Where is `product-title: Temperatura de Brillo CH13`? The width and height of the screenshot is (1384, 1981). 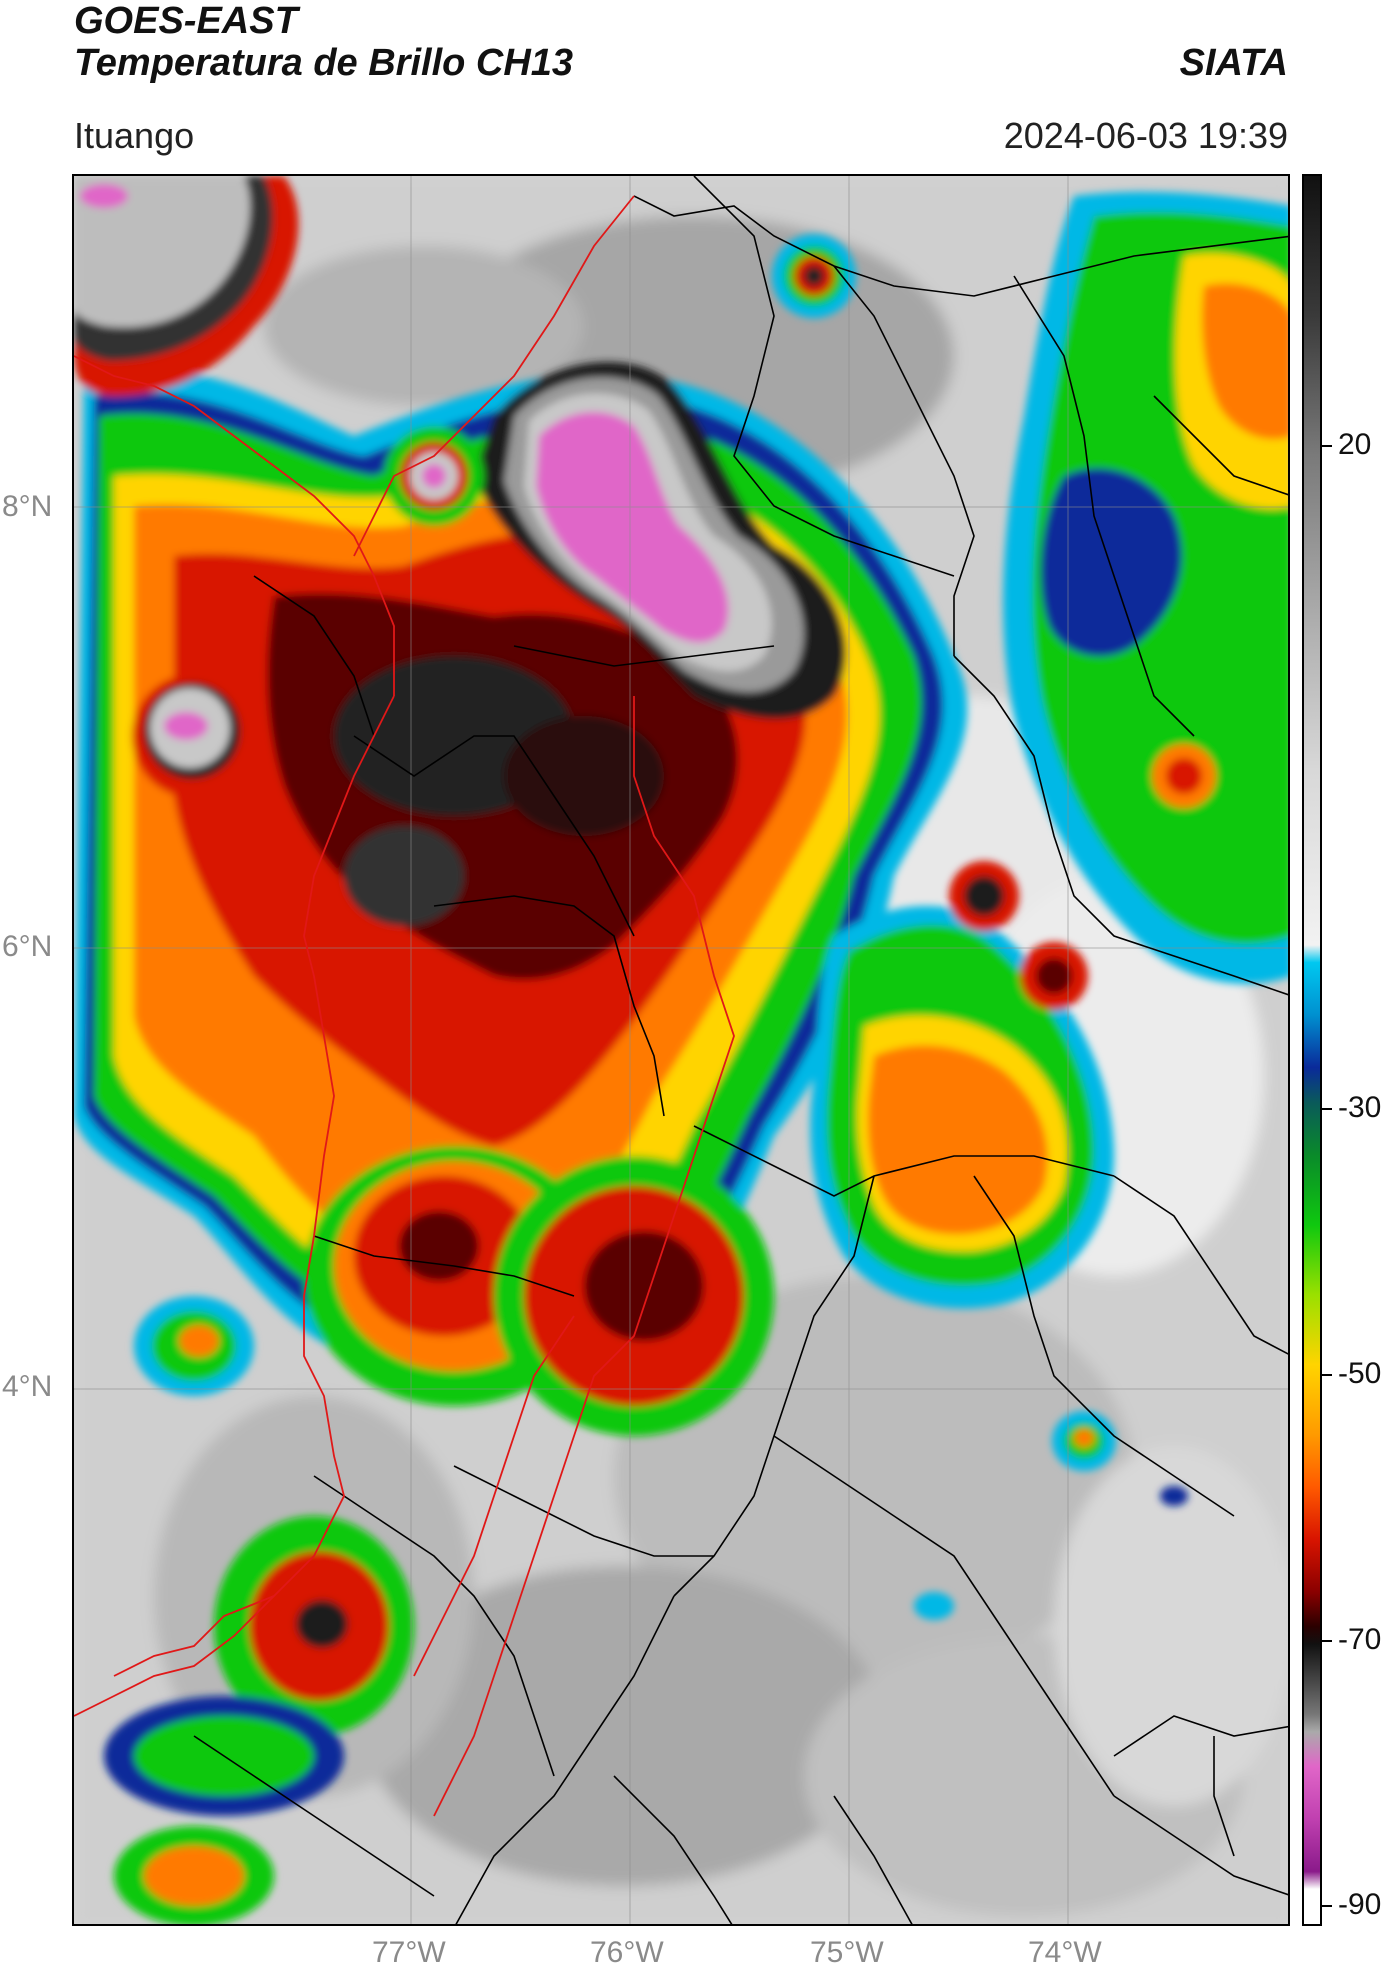 product-title: Temperatura de Brillo CH13 is located at coordinates (324, 63).